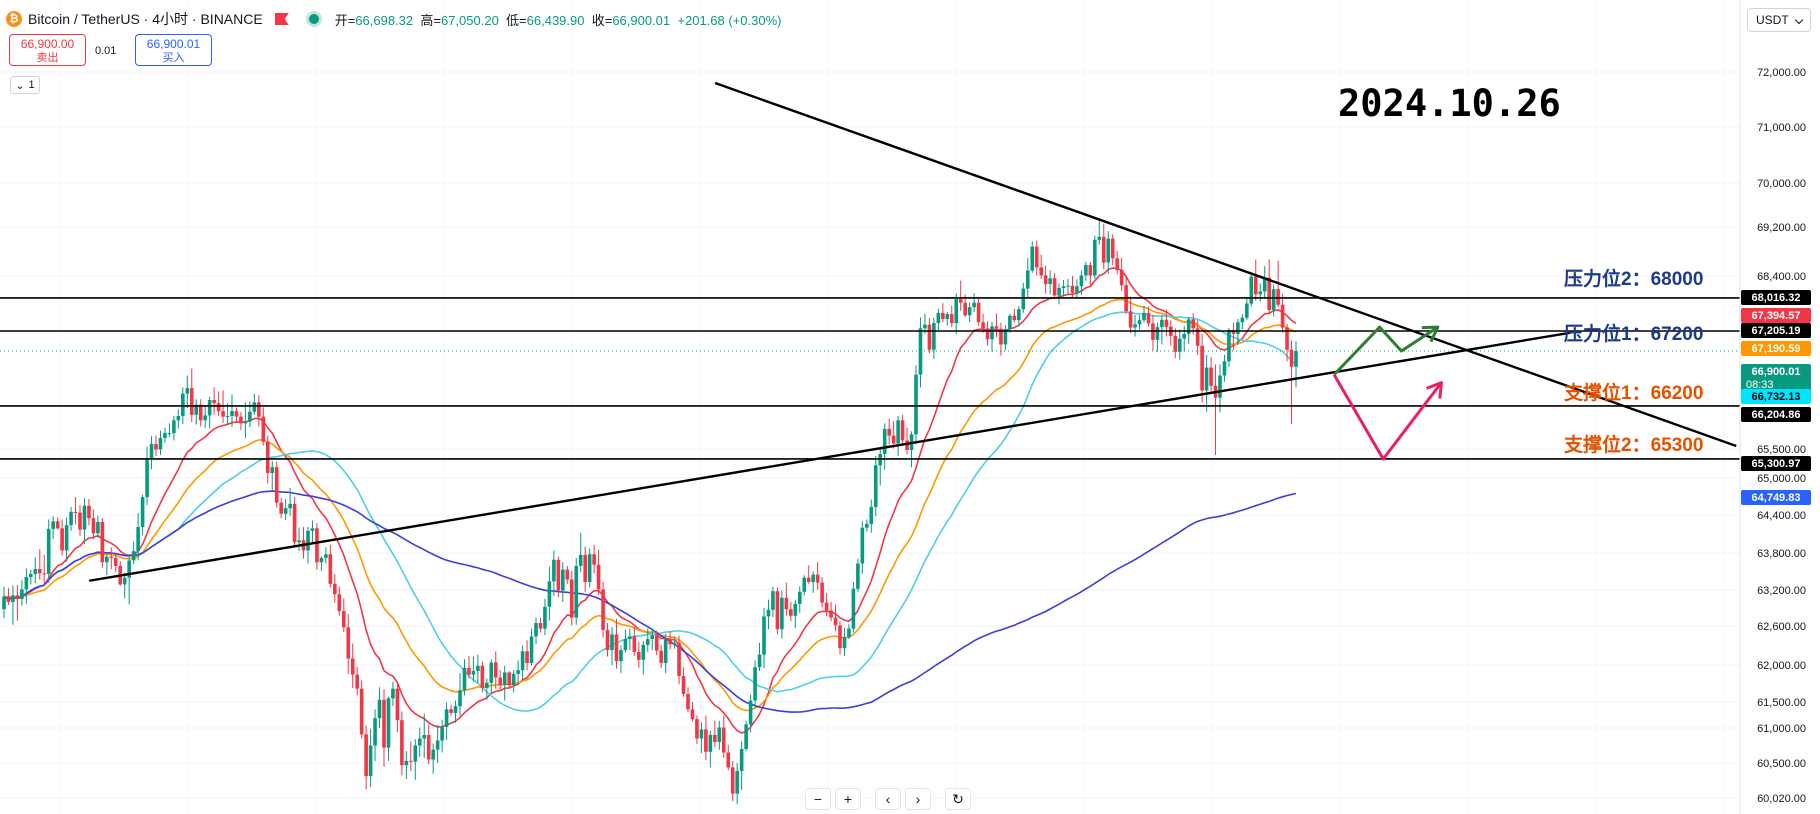 Image resolution: width=1820 pixels, height=814 pixels. What do you see at coordinates (1781, 73) in the screenshot?
I see `y-tick-label: 72,000.00` at bounding box center [1781, 73].